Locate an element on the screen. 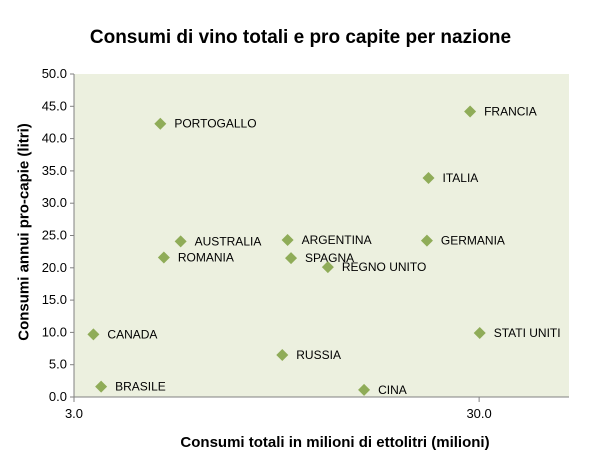 This screenshot has width=601, height=467. x-axis-ticks: 3.0 30.0 is located at coordinates (278, 409).